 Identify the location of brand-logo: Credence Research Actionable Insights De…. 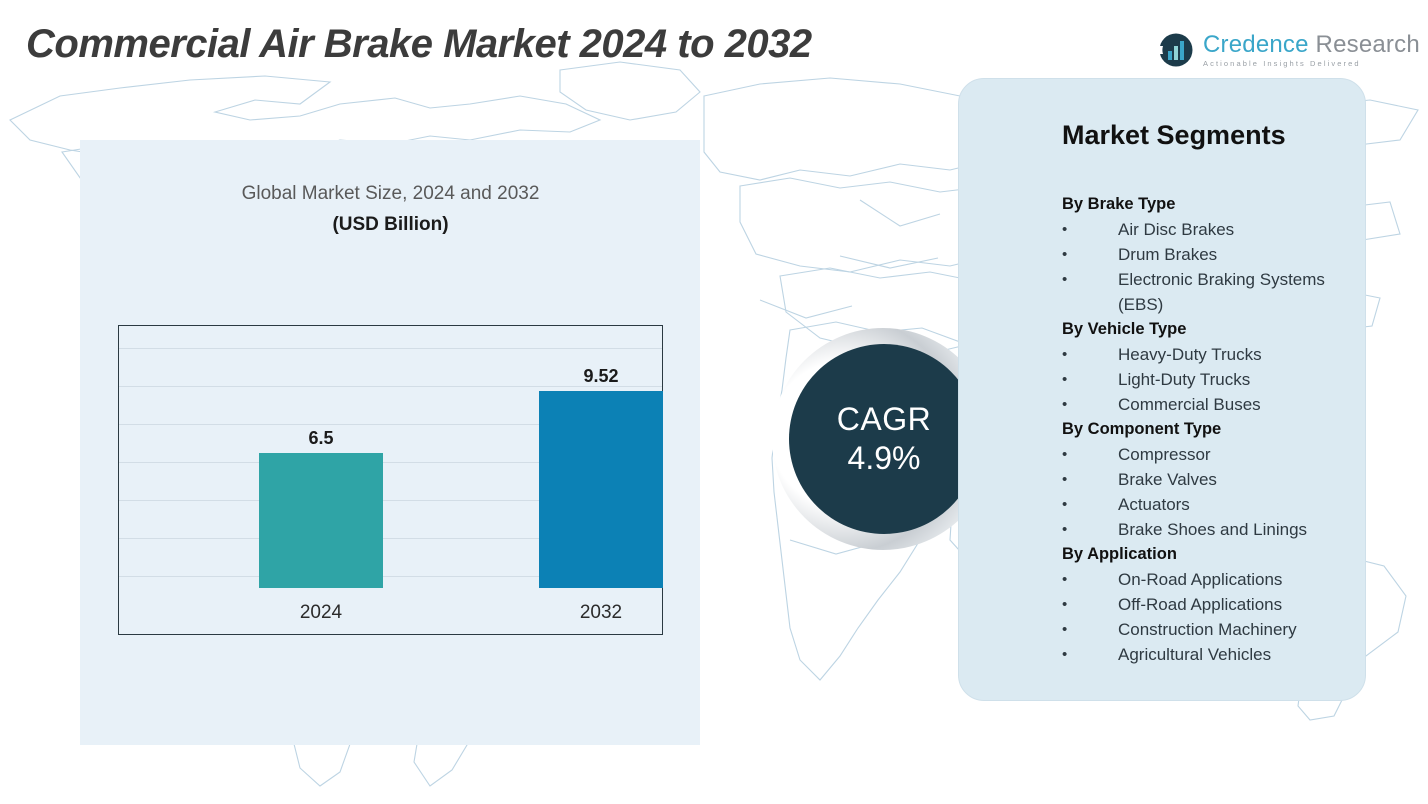
(1289, 50).